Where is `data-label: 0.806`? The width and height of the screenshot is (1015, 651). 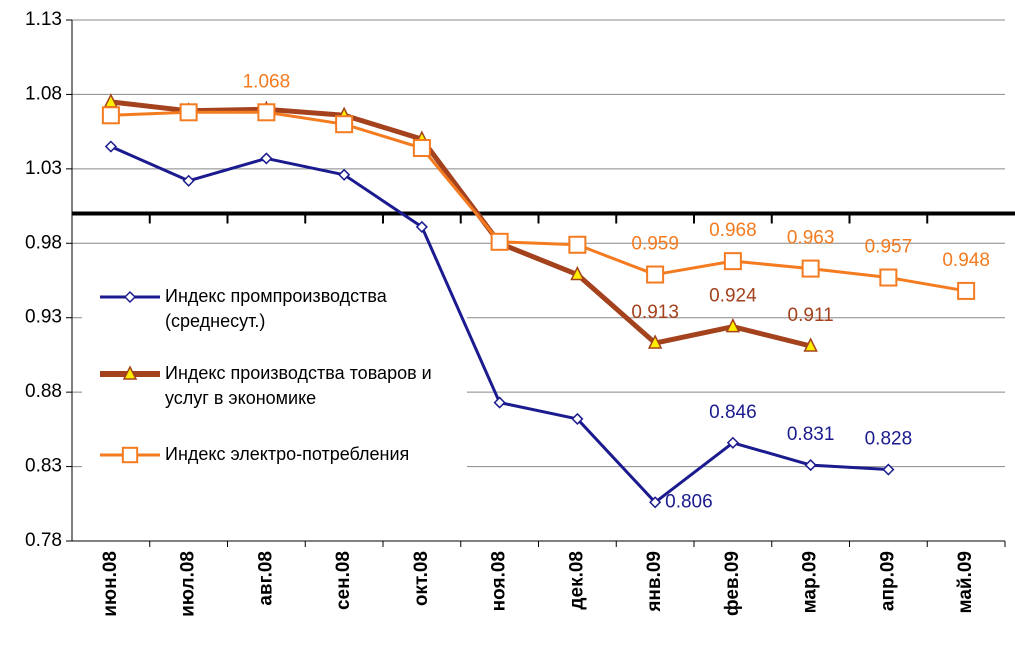 data-label: 0.806 is located at coordinates (689, 501).